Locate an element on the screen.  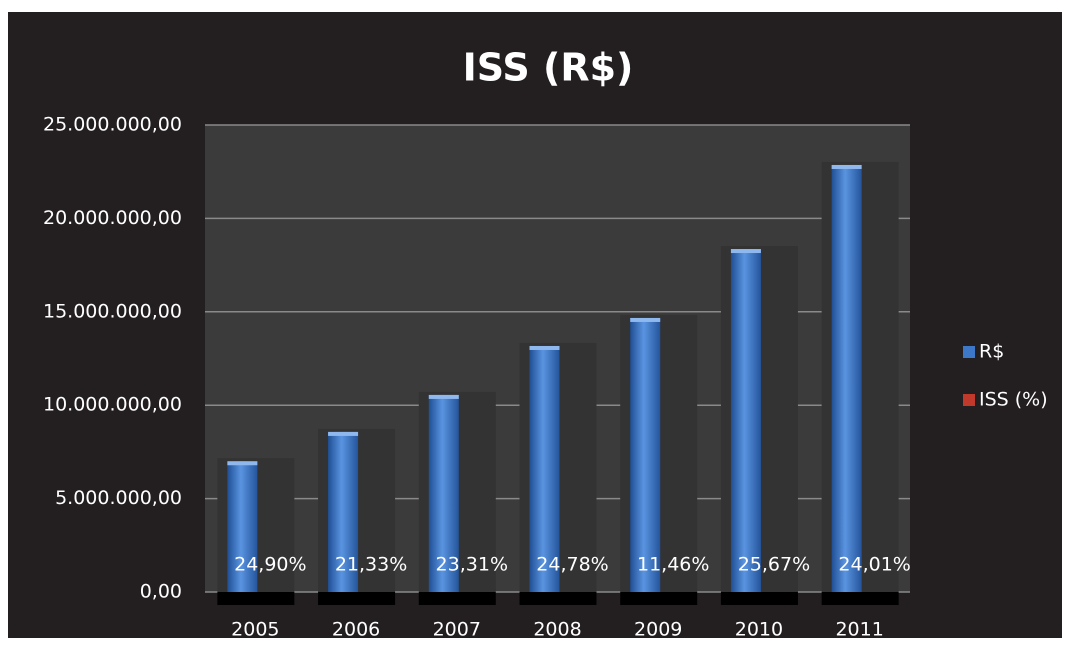
y-tick-label: 0,00 is located at coordinates (161, 592).